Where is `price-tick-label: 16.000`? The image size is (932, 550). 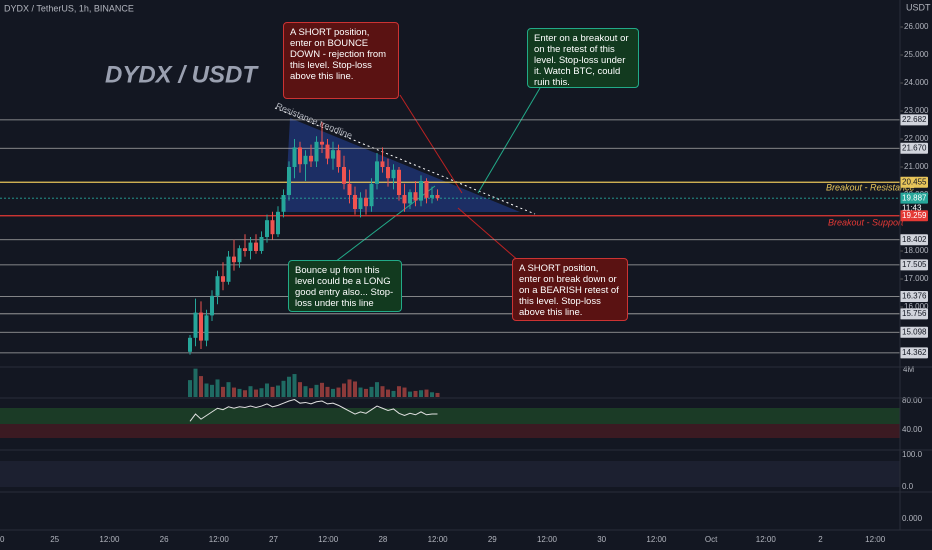 price-tick-label: 16.000 is located at coordinates (916, 306).